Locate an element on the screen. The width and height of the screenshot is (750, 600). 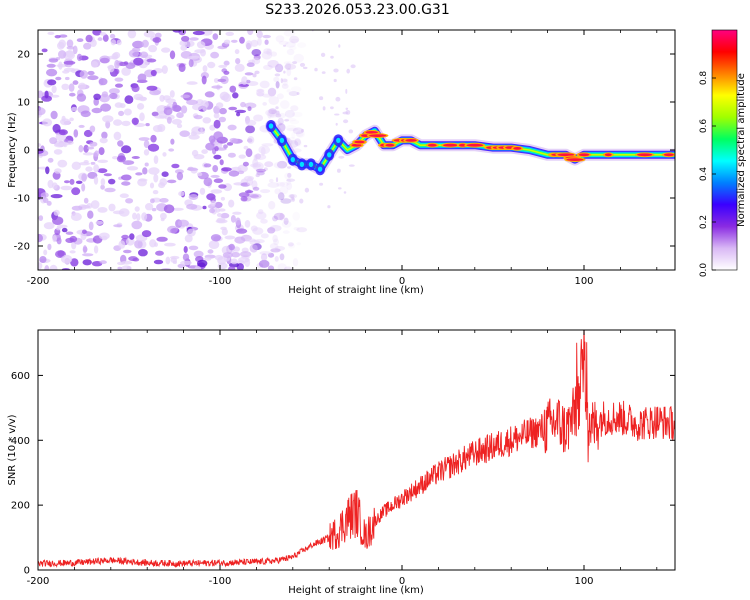
colorbar-tick-label: 0.0 is located at coordinates (704, 270).